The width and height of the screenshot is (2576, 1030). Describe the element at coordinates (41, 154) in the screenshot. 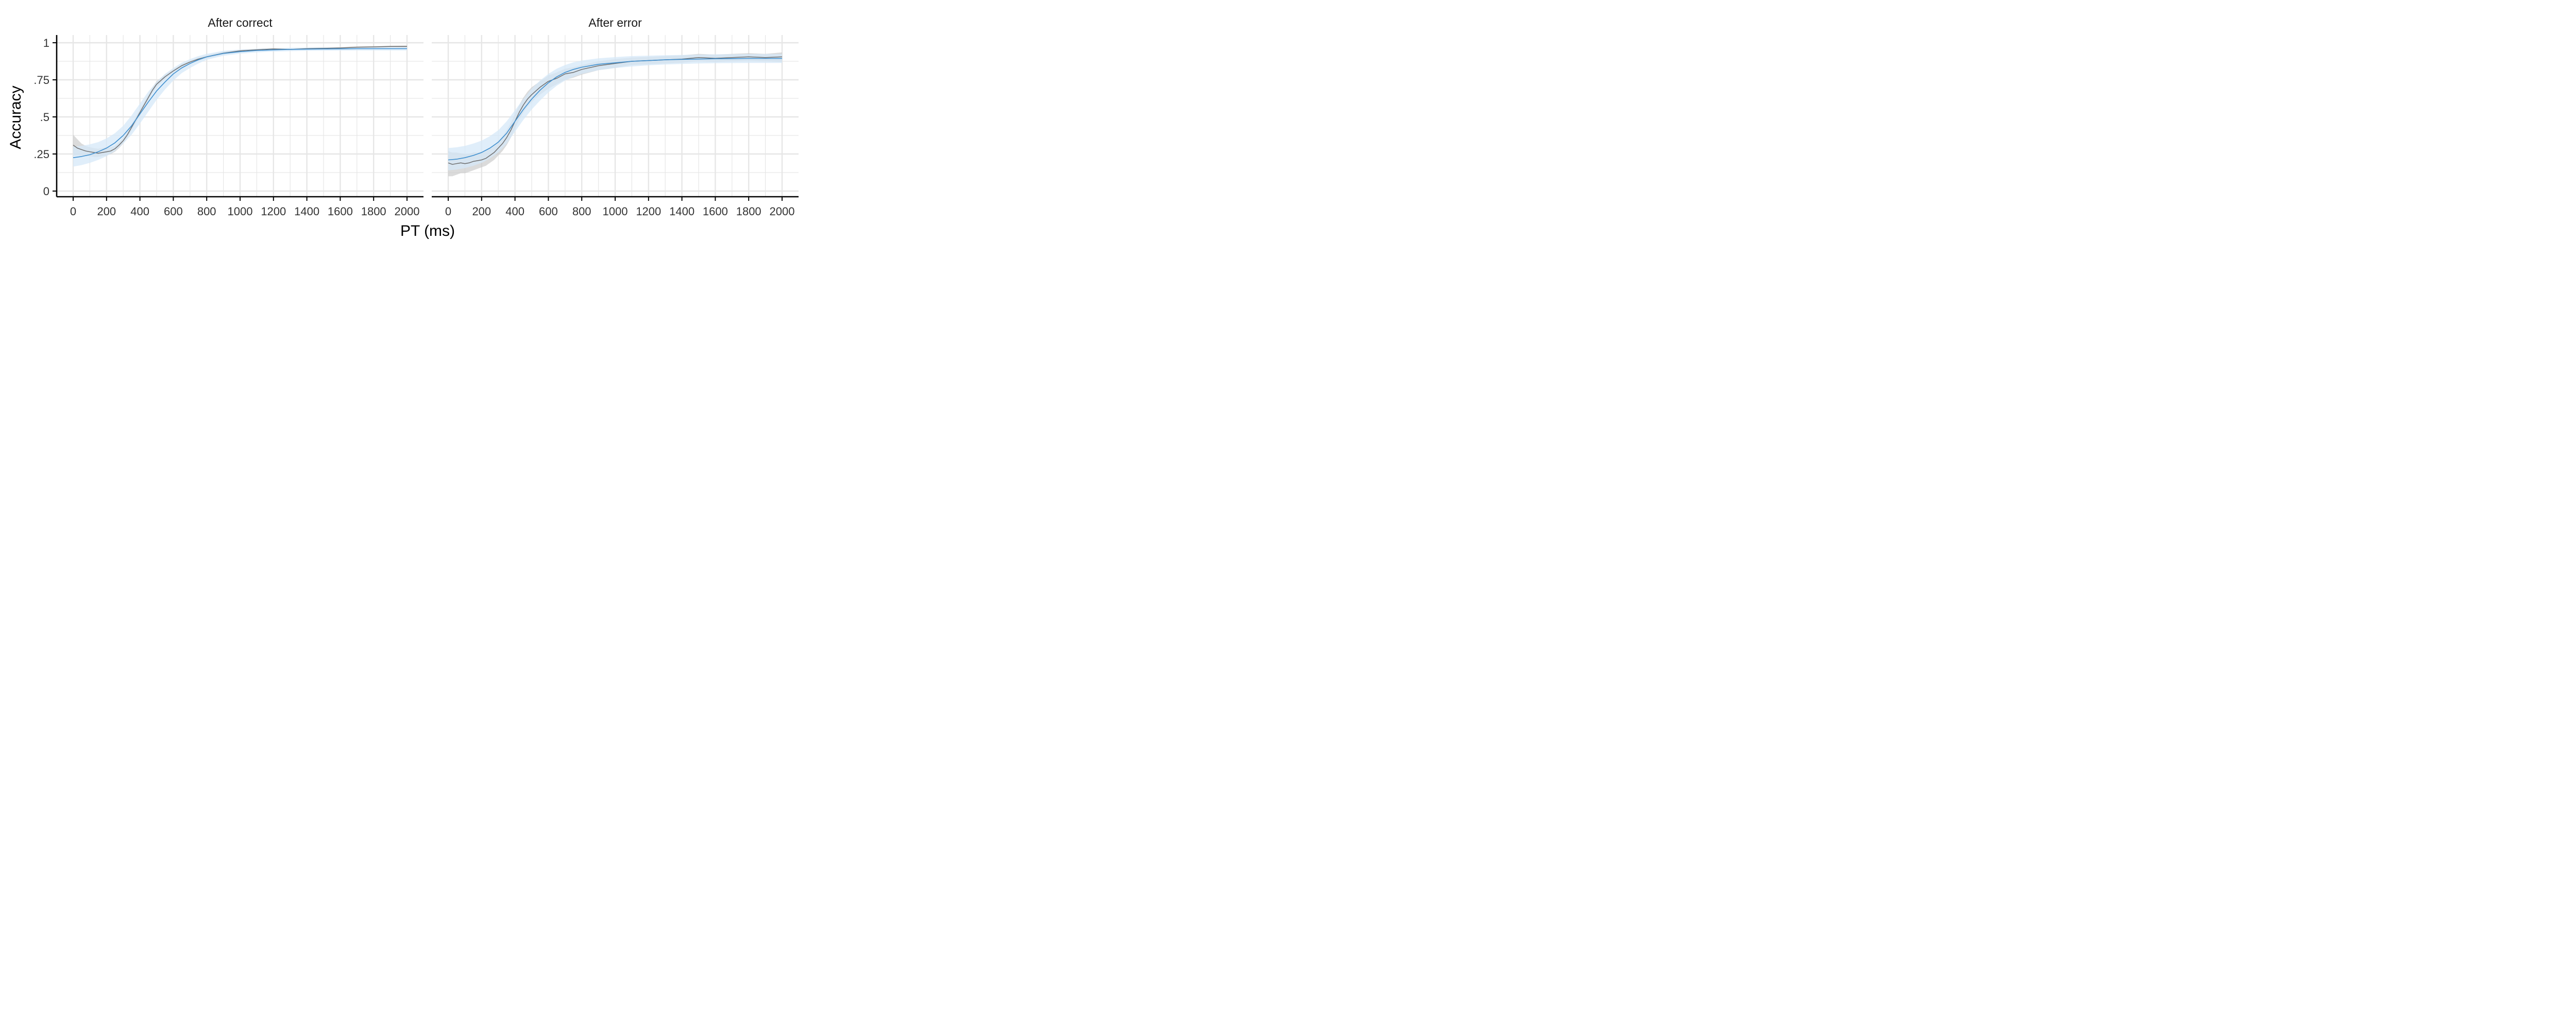

I see `y-tick-label: .25` at that location.